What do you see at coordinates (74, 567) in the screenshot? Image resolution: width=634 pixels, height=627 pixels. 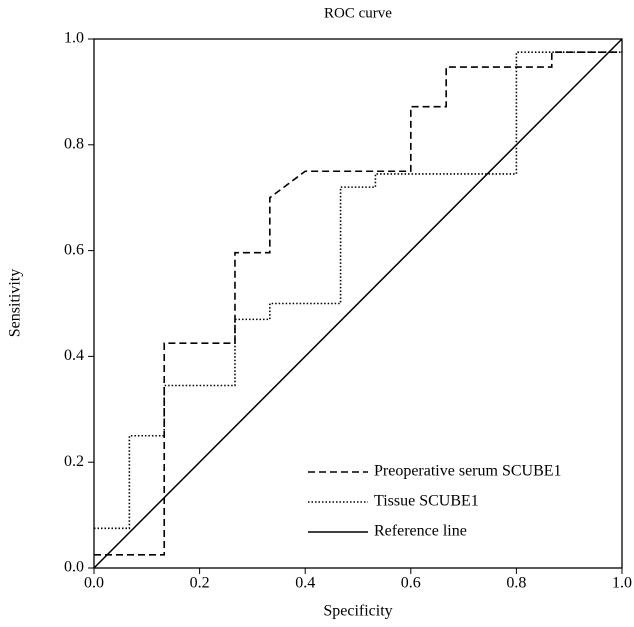 I see `y-tick-label: 0.0` at bounding box center [74, 567].